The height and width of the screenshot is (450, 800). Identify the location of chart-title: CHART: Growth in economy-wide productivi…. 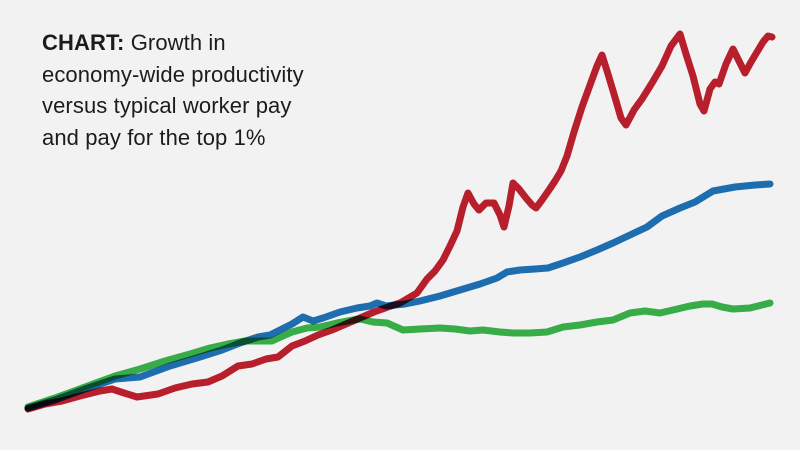
(197, 90).